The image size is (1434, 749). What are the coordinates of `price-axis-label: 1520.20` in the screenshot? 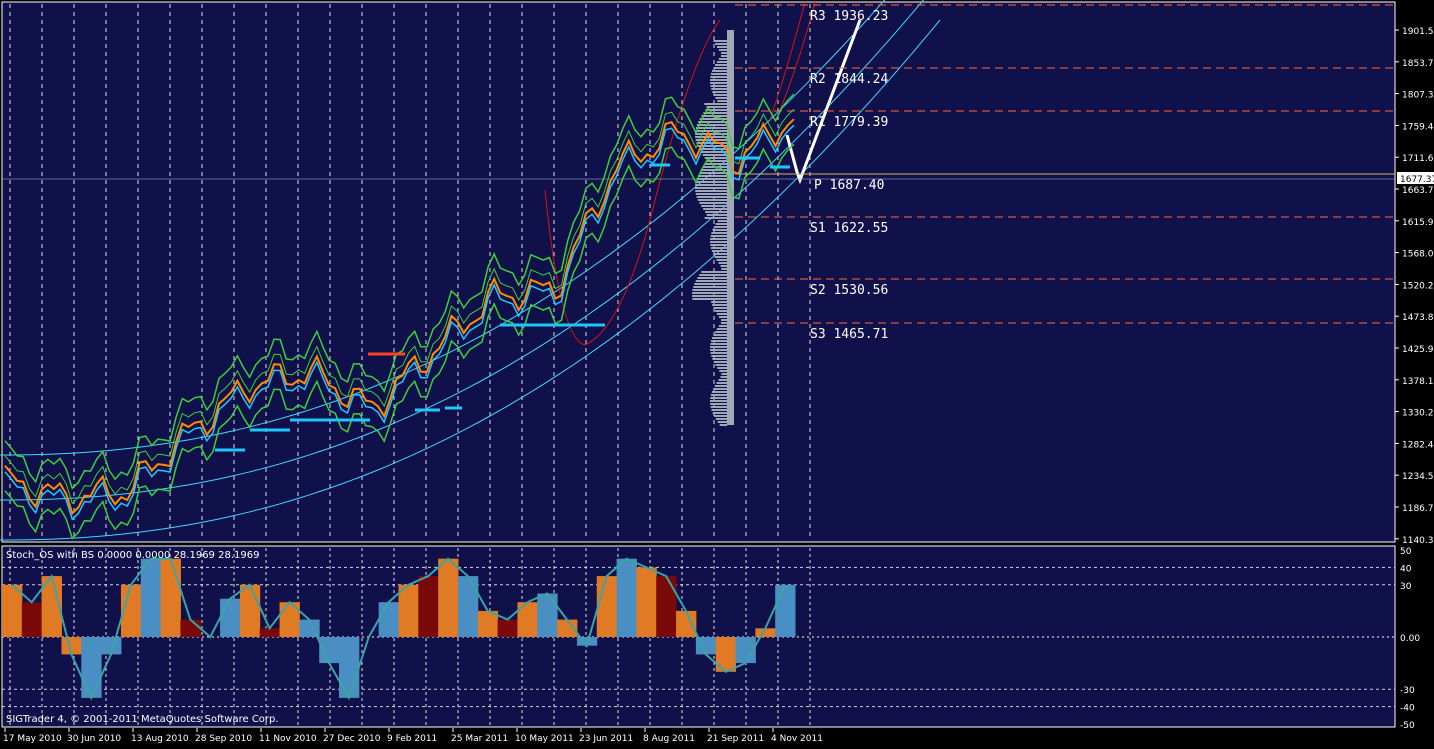 It's located at (1418, 286).